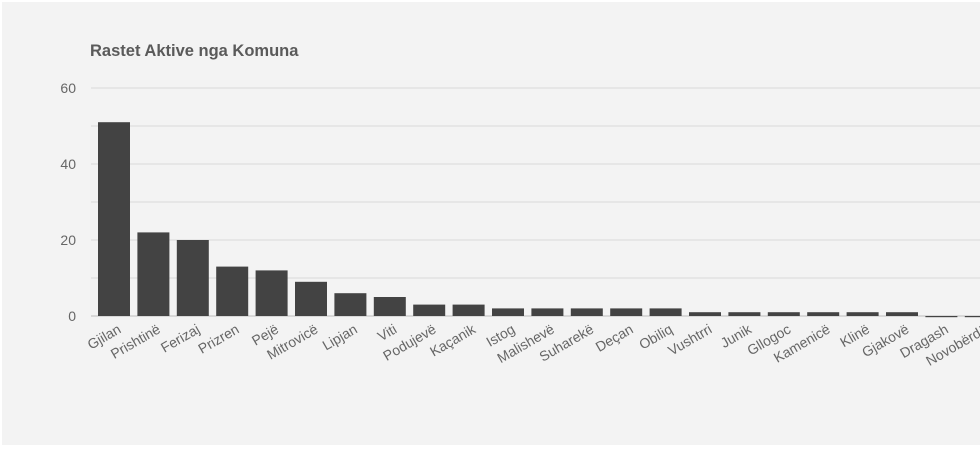  I want to click on y-tick-label: 40, so click(68, 164).